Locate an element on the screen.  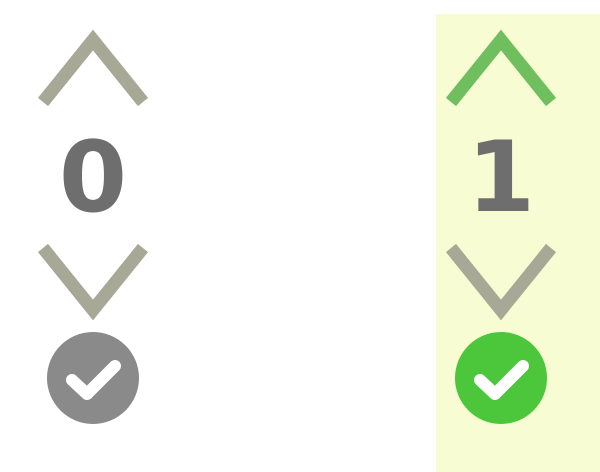
vote-count: 0 is located at coordinates (93, 178).